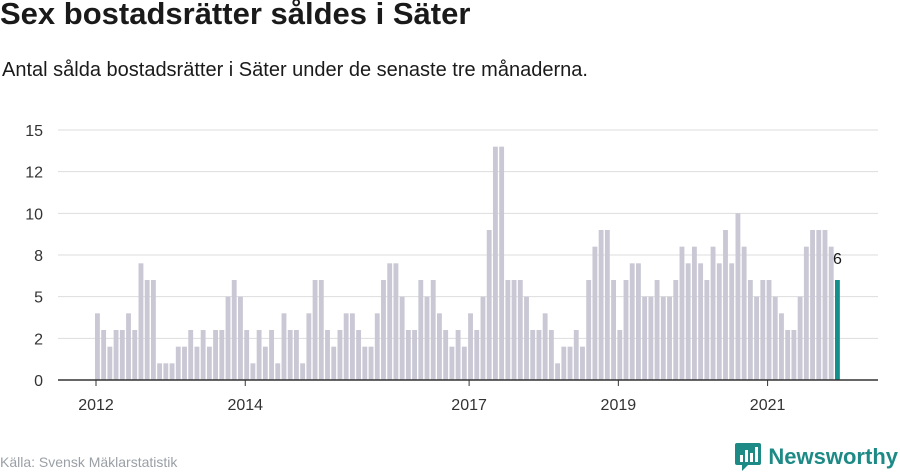 Image resolution: width=900 pixels, height=474 pixels. I want to click on y-tick-label: 5, so click(38, 298).